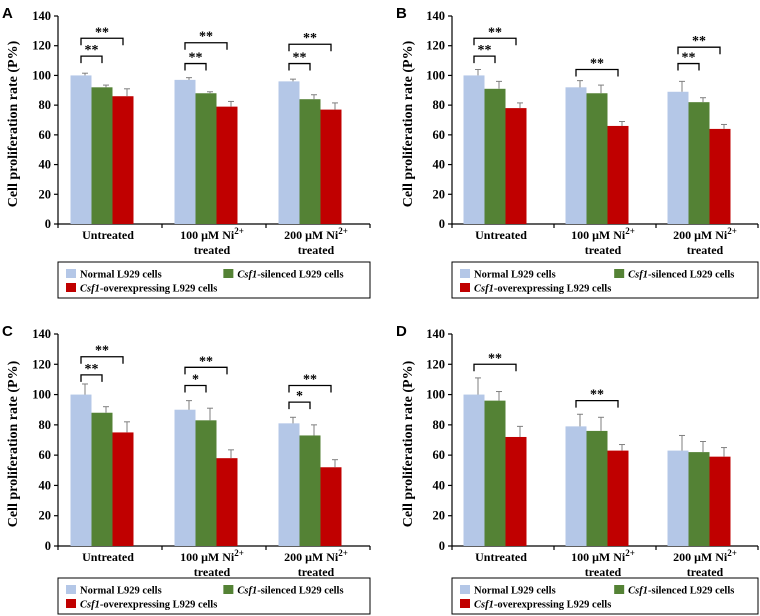 Image resolution: width=760 pixels, height=616 pixels. Describe the element at coordinates (439, 455) in the screenshot. I see `y-tick-label: 60` at that location.